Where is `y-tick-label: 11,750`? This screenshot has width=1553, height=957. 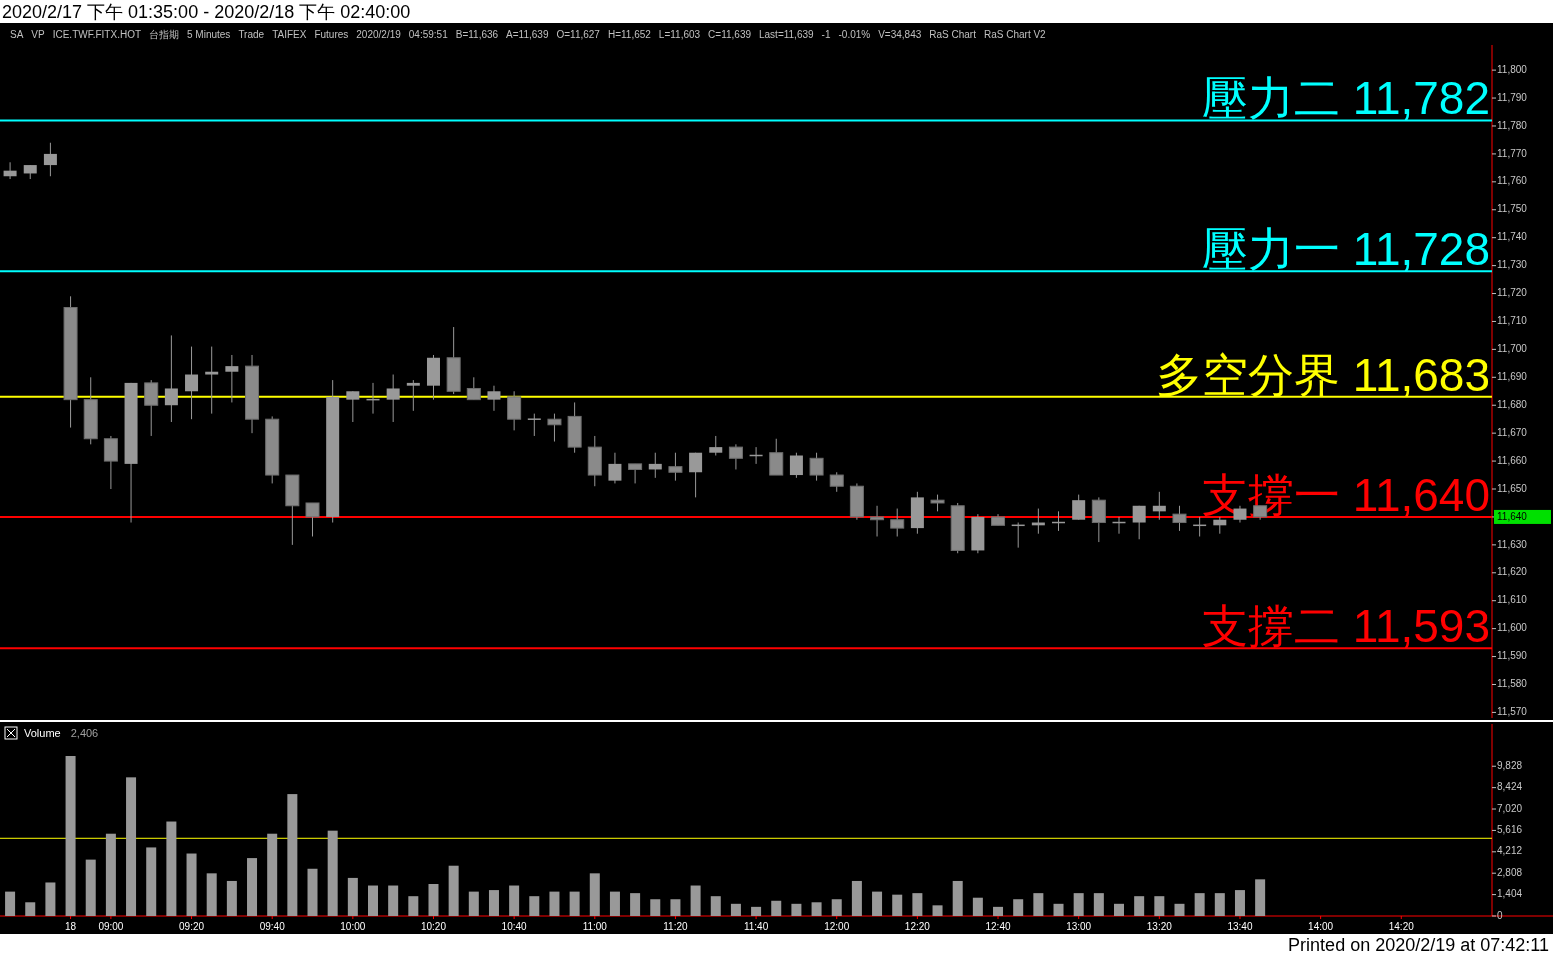
y-tick-label: 11,750 is located at coordinates (1512, 209).